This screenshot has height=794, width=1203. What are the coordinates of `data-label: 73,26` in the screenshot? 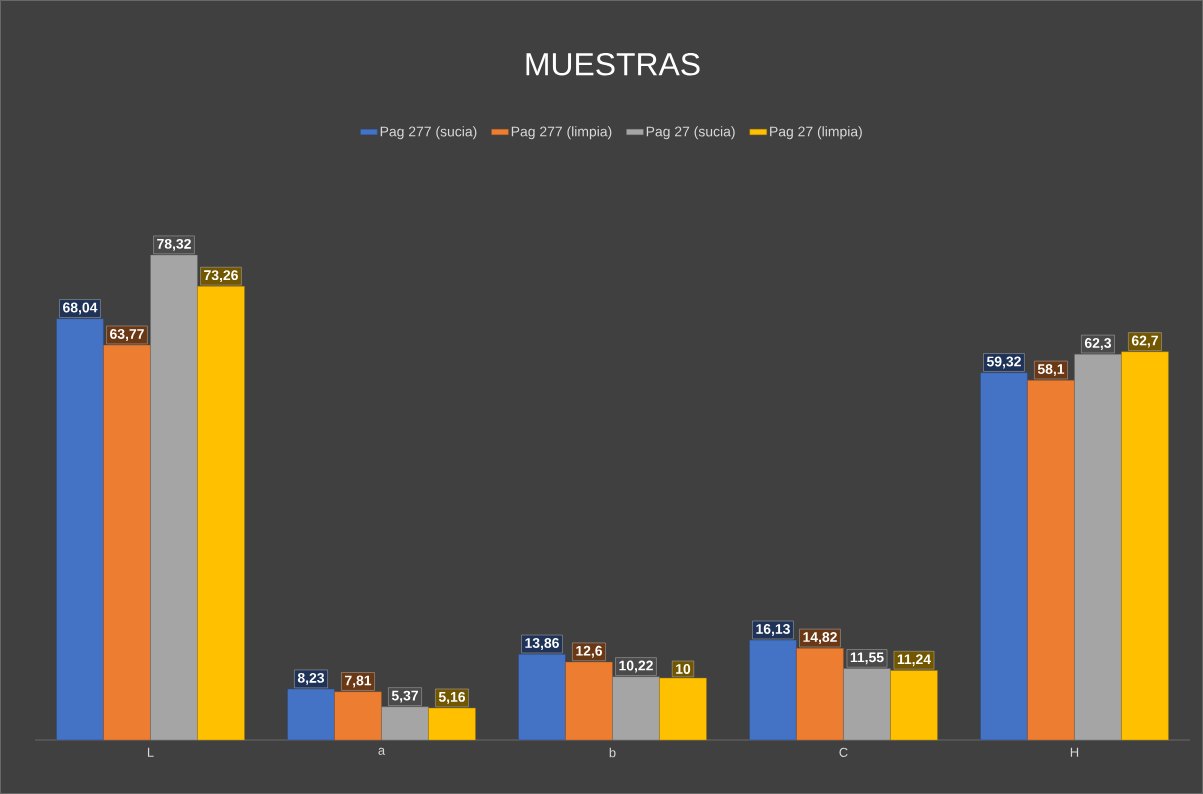 It's located at (221, 276).